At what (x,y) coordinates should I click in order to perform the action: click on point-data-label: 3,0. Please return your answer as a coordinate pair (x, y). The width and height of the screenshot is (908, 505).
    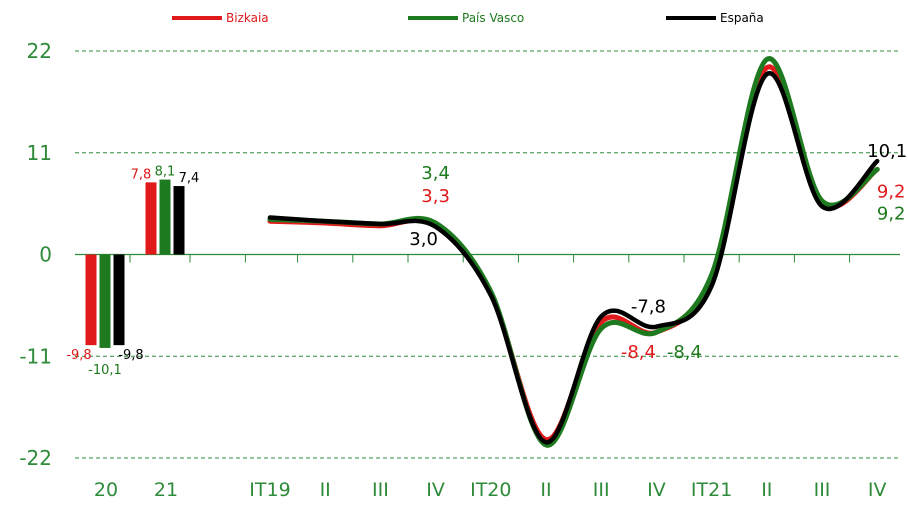
    Looking at the image, I should click on (423, 239).